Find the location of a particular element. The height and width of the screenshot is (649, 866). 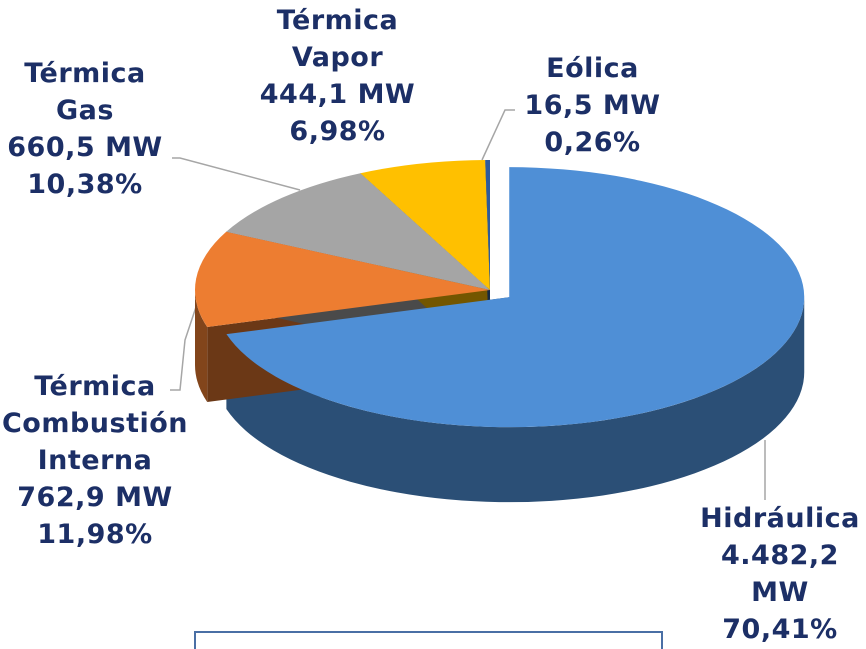

frame is located at coordinates (428, 640).